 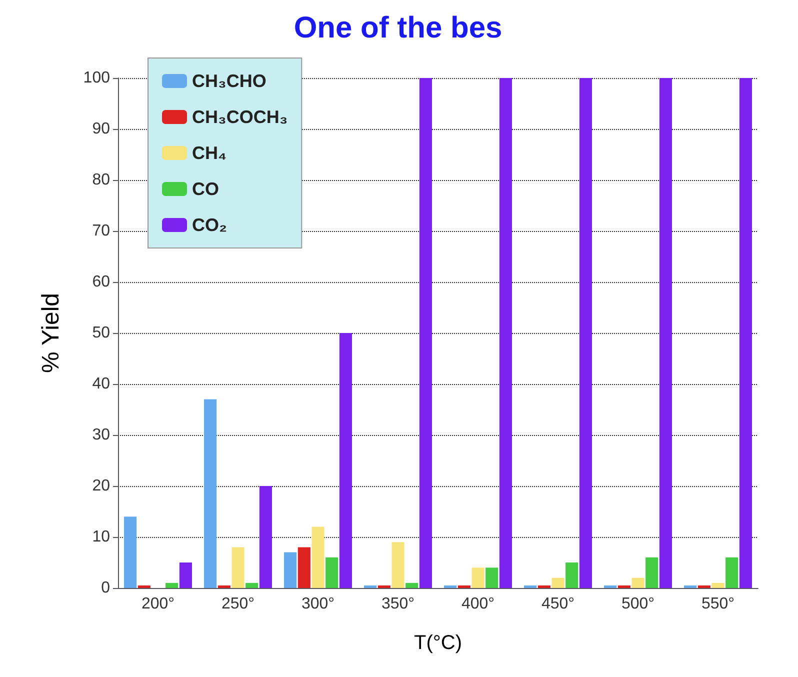 What do you see at coordinates (398, 28) in the screenshot?
I see `chart-title: One of the bes` at bounding box center [398, 28].